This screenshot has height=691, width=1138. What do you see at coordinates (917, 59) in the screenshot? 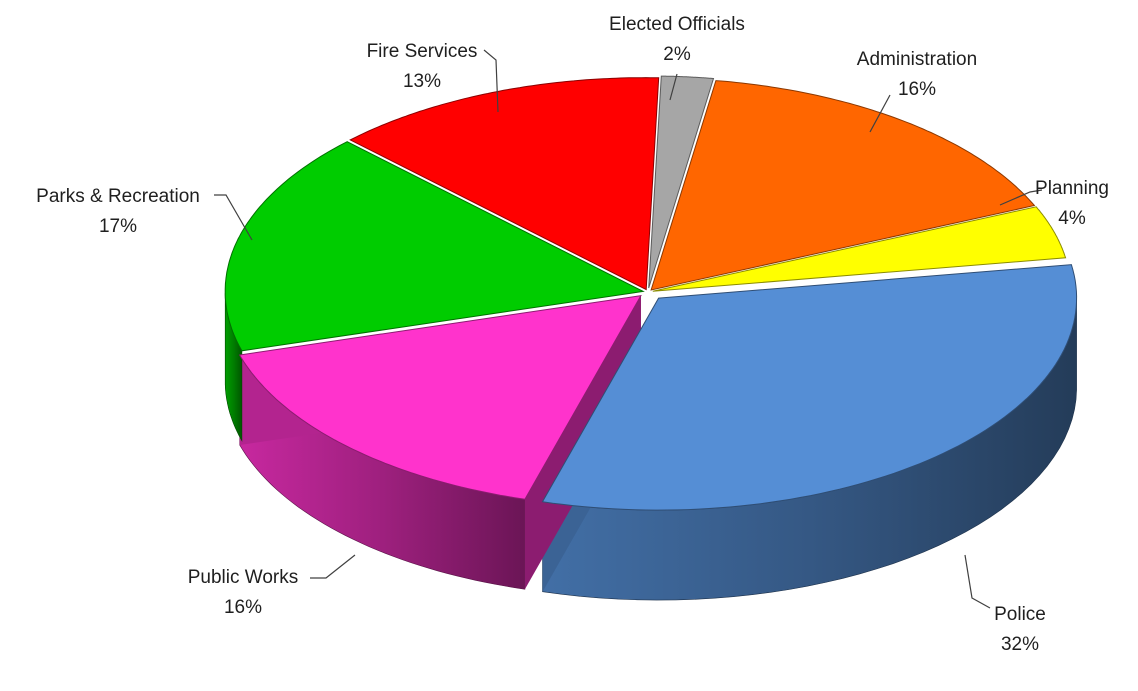
I see `slice-label-administration: Administration` at bounding box center [917, 59].